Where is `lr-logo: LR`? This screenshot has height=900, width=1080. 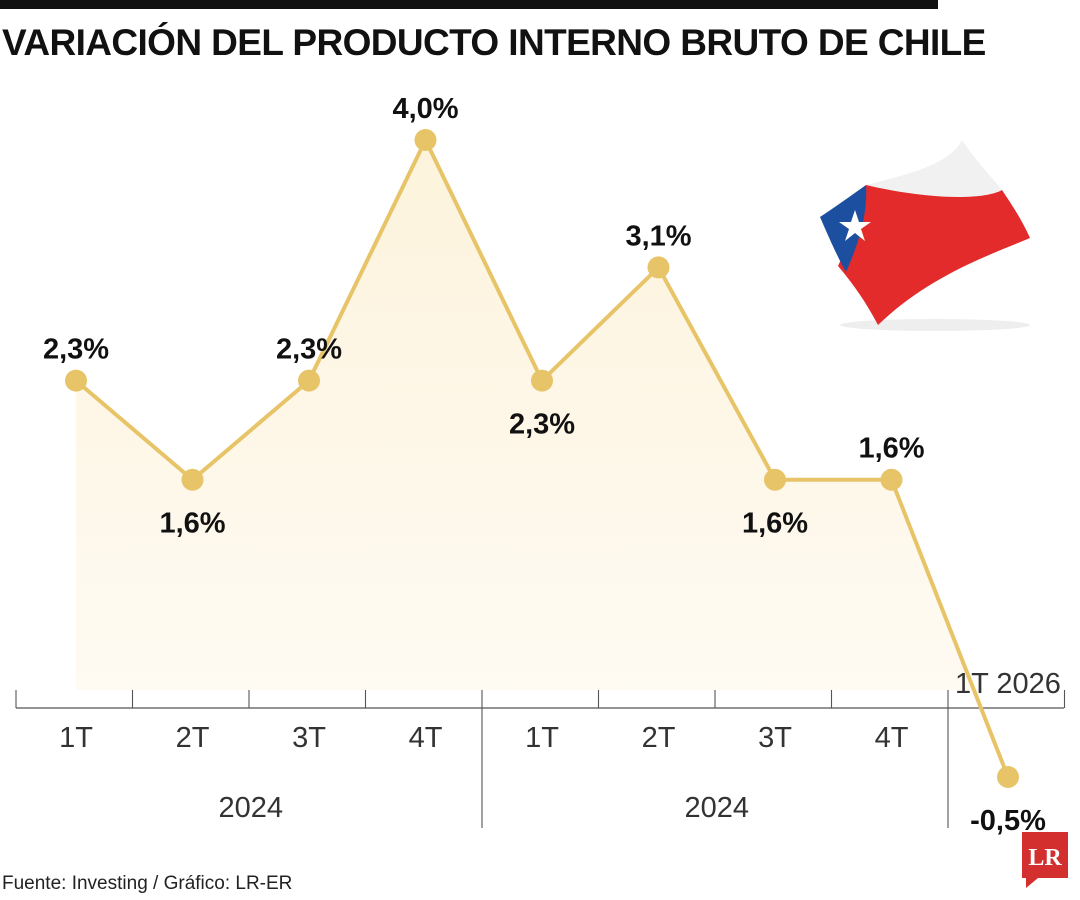 lr-logo: LR is located at coordinates (1045, 860).